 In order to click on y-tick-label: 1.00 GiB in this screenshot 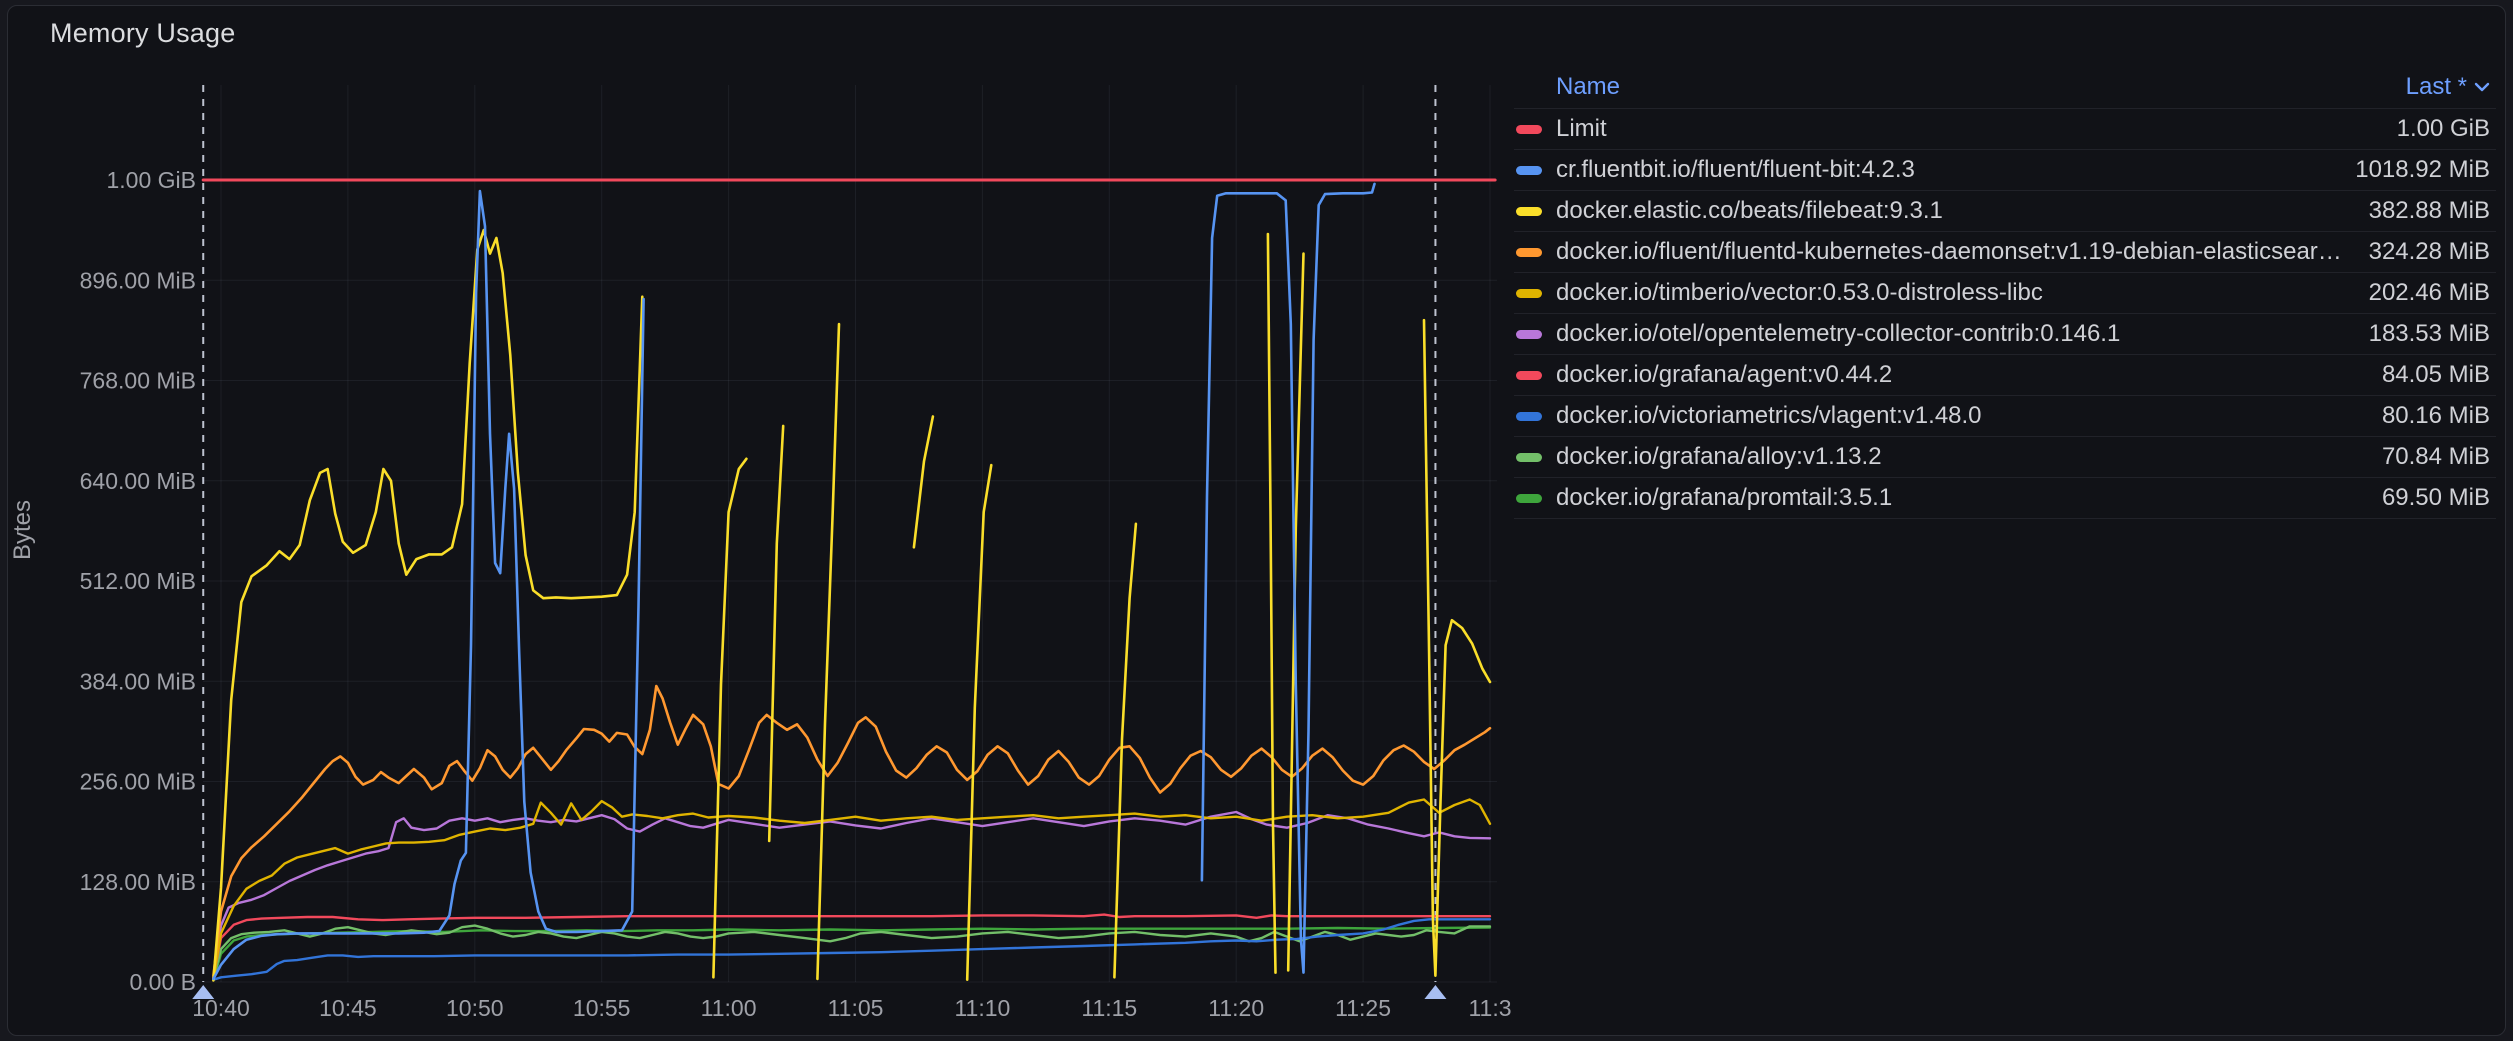, I will do `click(152, 180)`.